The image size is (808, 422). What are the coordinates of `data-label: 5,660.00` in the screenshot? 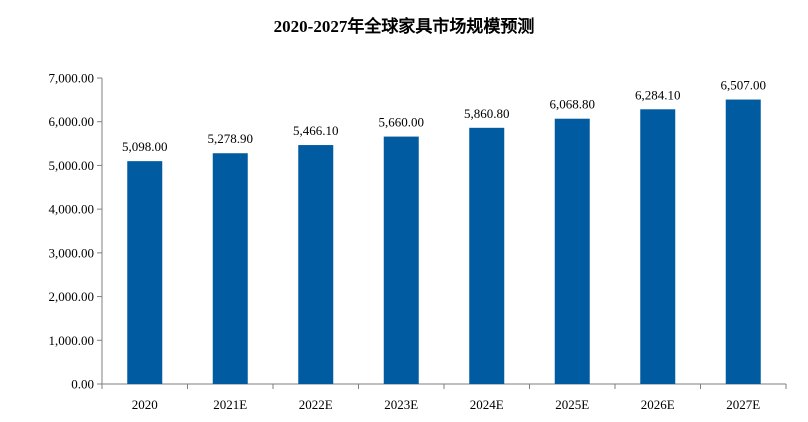 It's located at (402, 122).